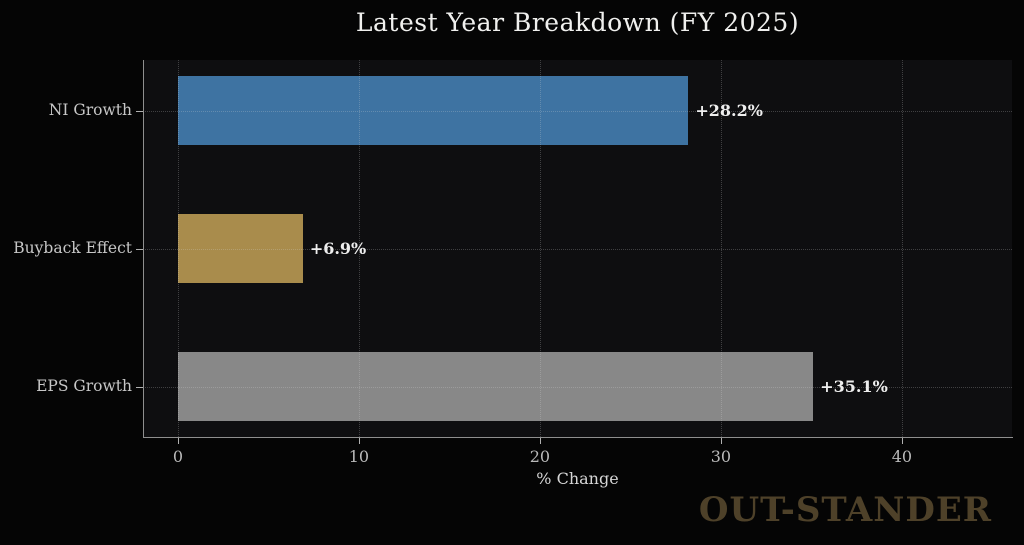 The width and height of the screenshot is (1024, 545). What do you see at coordinates (178, 456) in the screenshot?
I see `x-tick-label: 0` at bounding box center [178, 456].